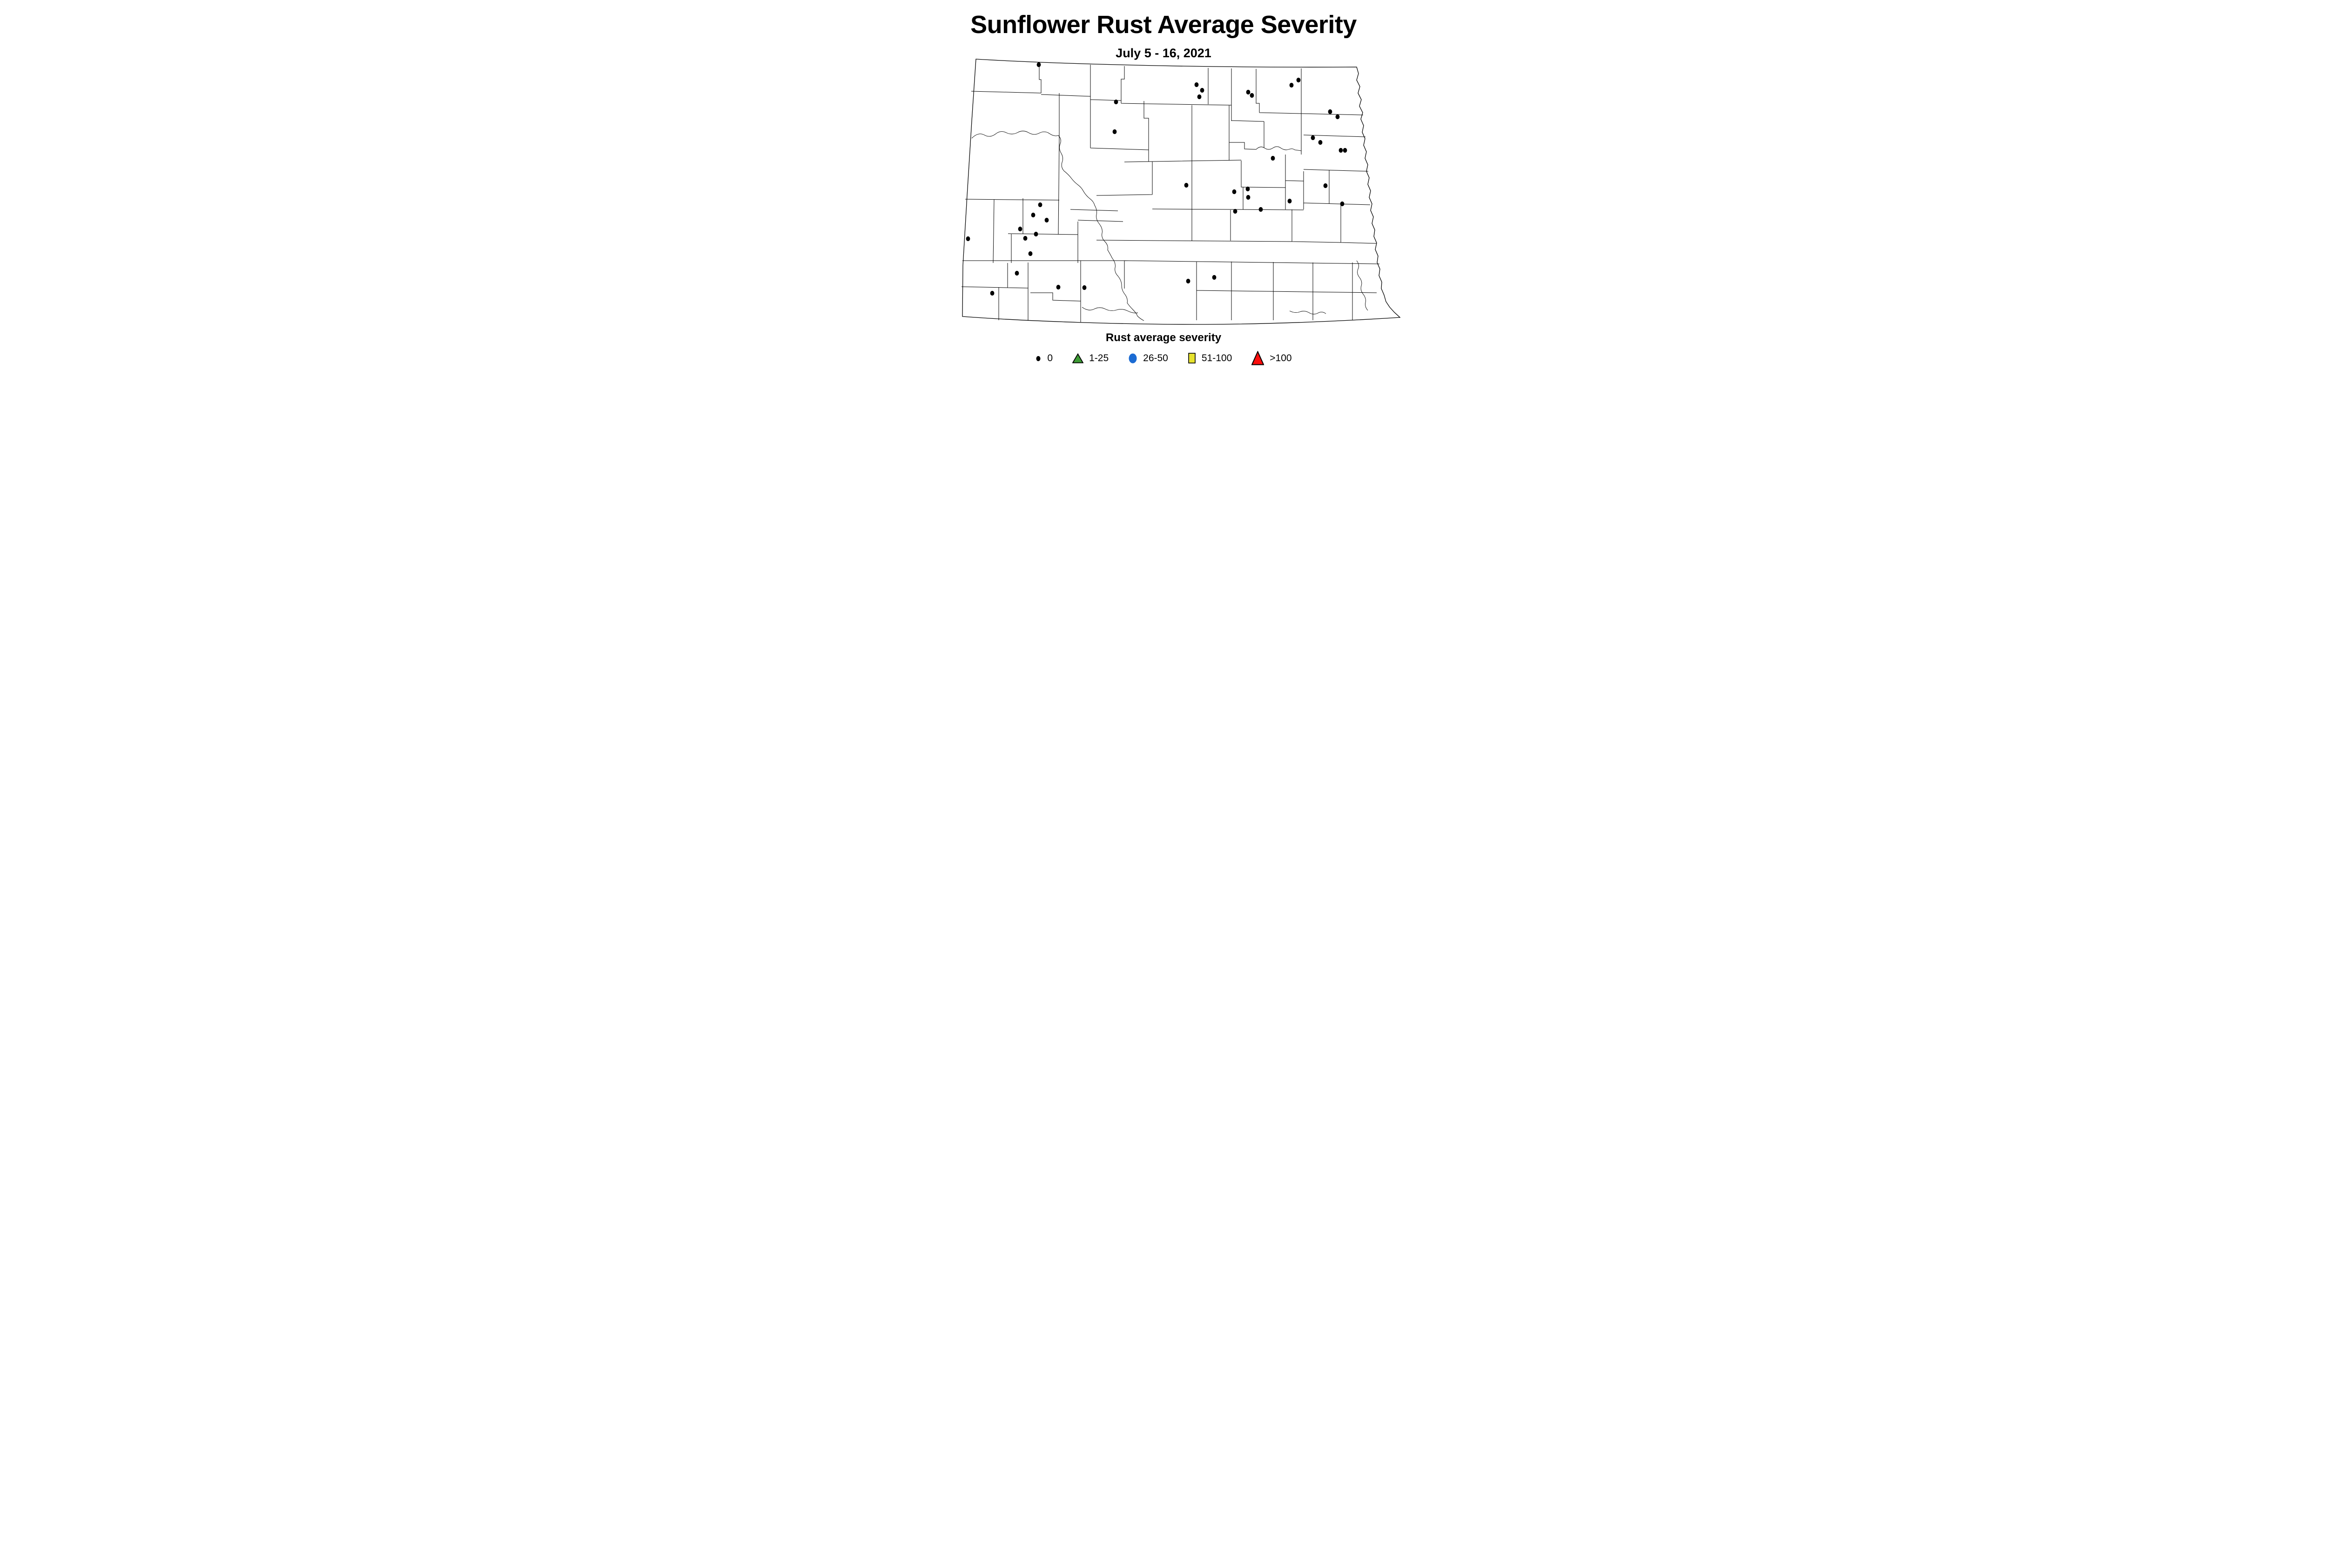  I want to click on legend-label-0: 0, so click(1050, 357).